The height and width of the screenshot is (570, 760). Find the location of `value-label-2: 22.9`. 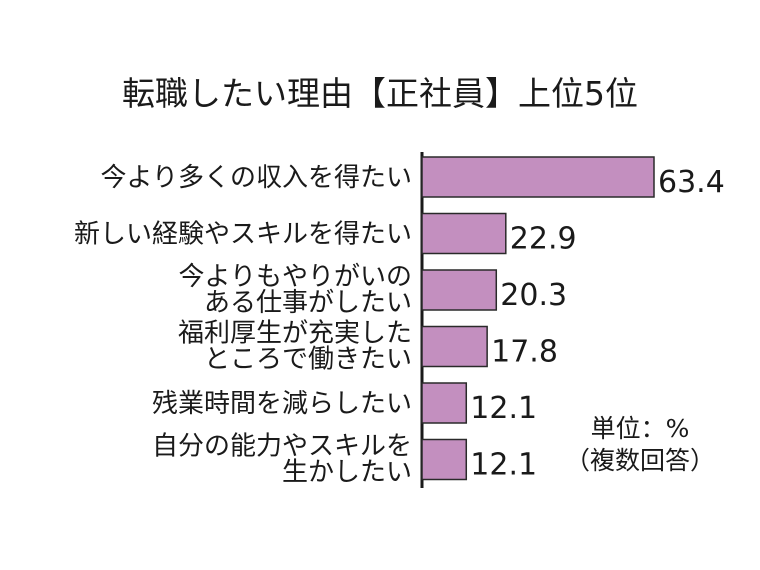

value-label-2: 22.9 is located at coordinates (543, 239).